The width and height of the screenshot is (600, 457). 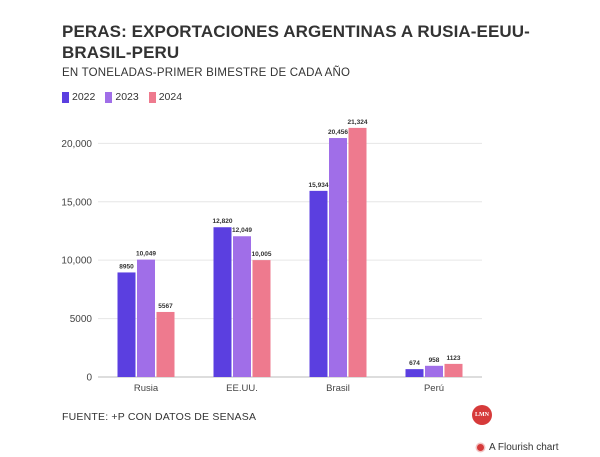 What do you see at coordinates (152, 97) in the screenshot?
I see `legend-swatch-2024` at bounding box center [152, 97].